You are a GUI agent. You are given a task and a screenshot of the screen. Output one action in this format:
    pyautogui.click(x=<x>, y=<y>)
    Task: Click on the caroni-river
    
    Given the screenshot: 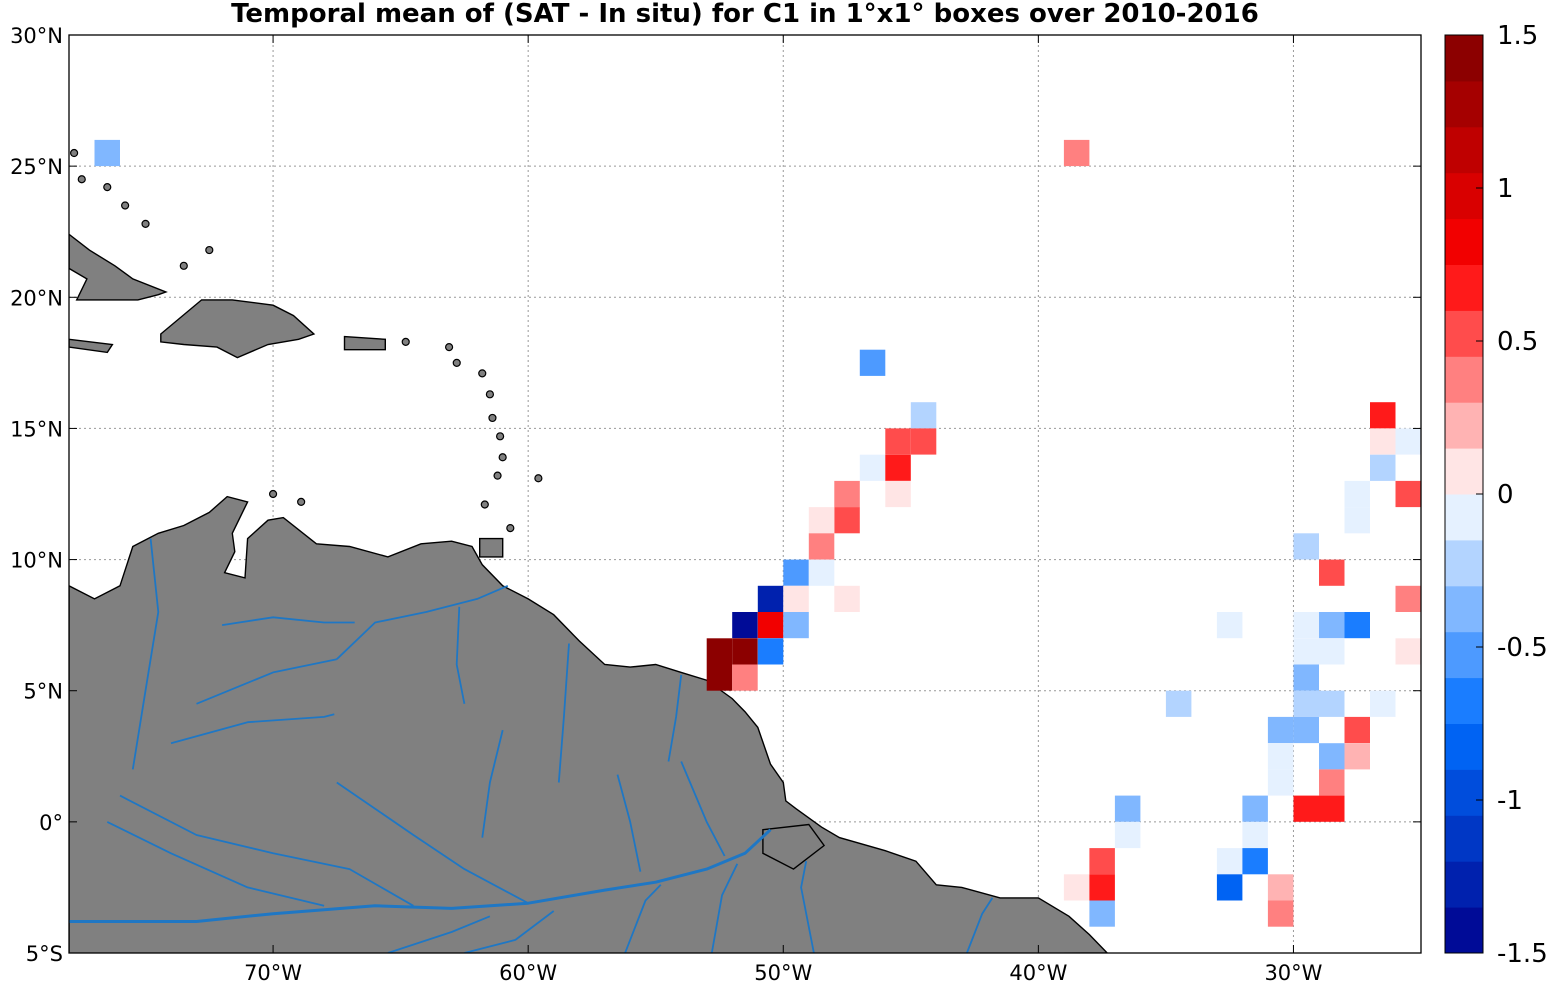 What is the action you would take?
    pyautogui.click(x=460, y=655)
    